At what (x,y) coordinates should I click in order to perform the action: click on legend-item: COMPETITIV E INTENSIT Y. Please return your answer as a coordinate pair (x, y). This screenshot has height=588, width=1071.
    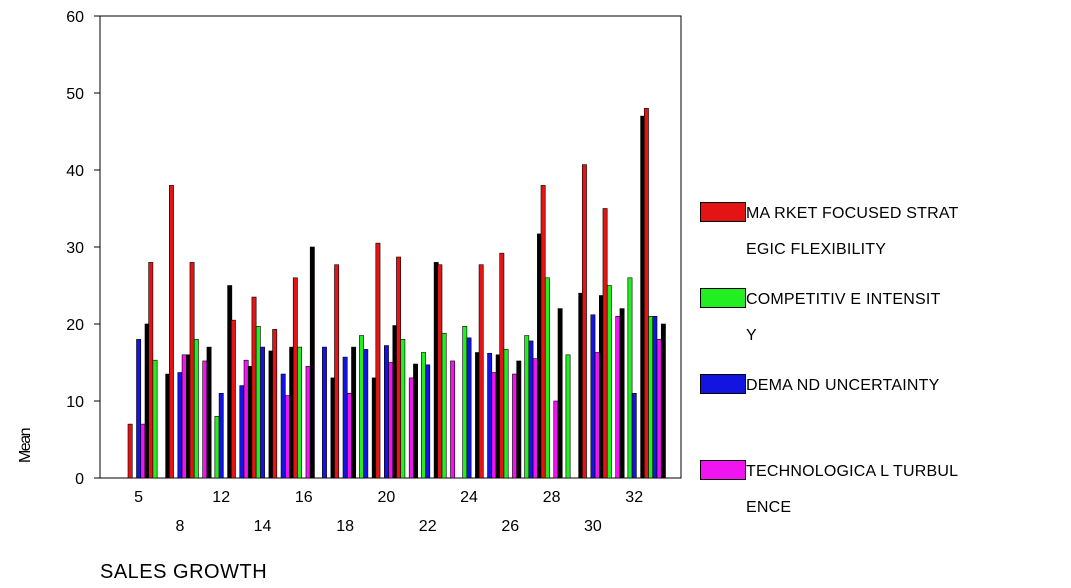
    Looking at the image, I should click on (885, 325).